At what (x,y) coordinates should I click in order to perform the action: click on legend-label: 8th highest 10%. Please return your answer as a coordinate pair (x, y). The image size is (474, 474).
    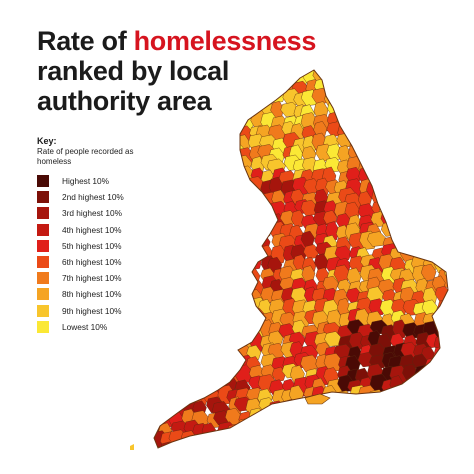
    Looking at the image, I should click on (92, 294).